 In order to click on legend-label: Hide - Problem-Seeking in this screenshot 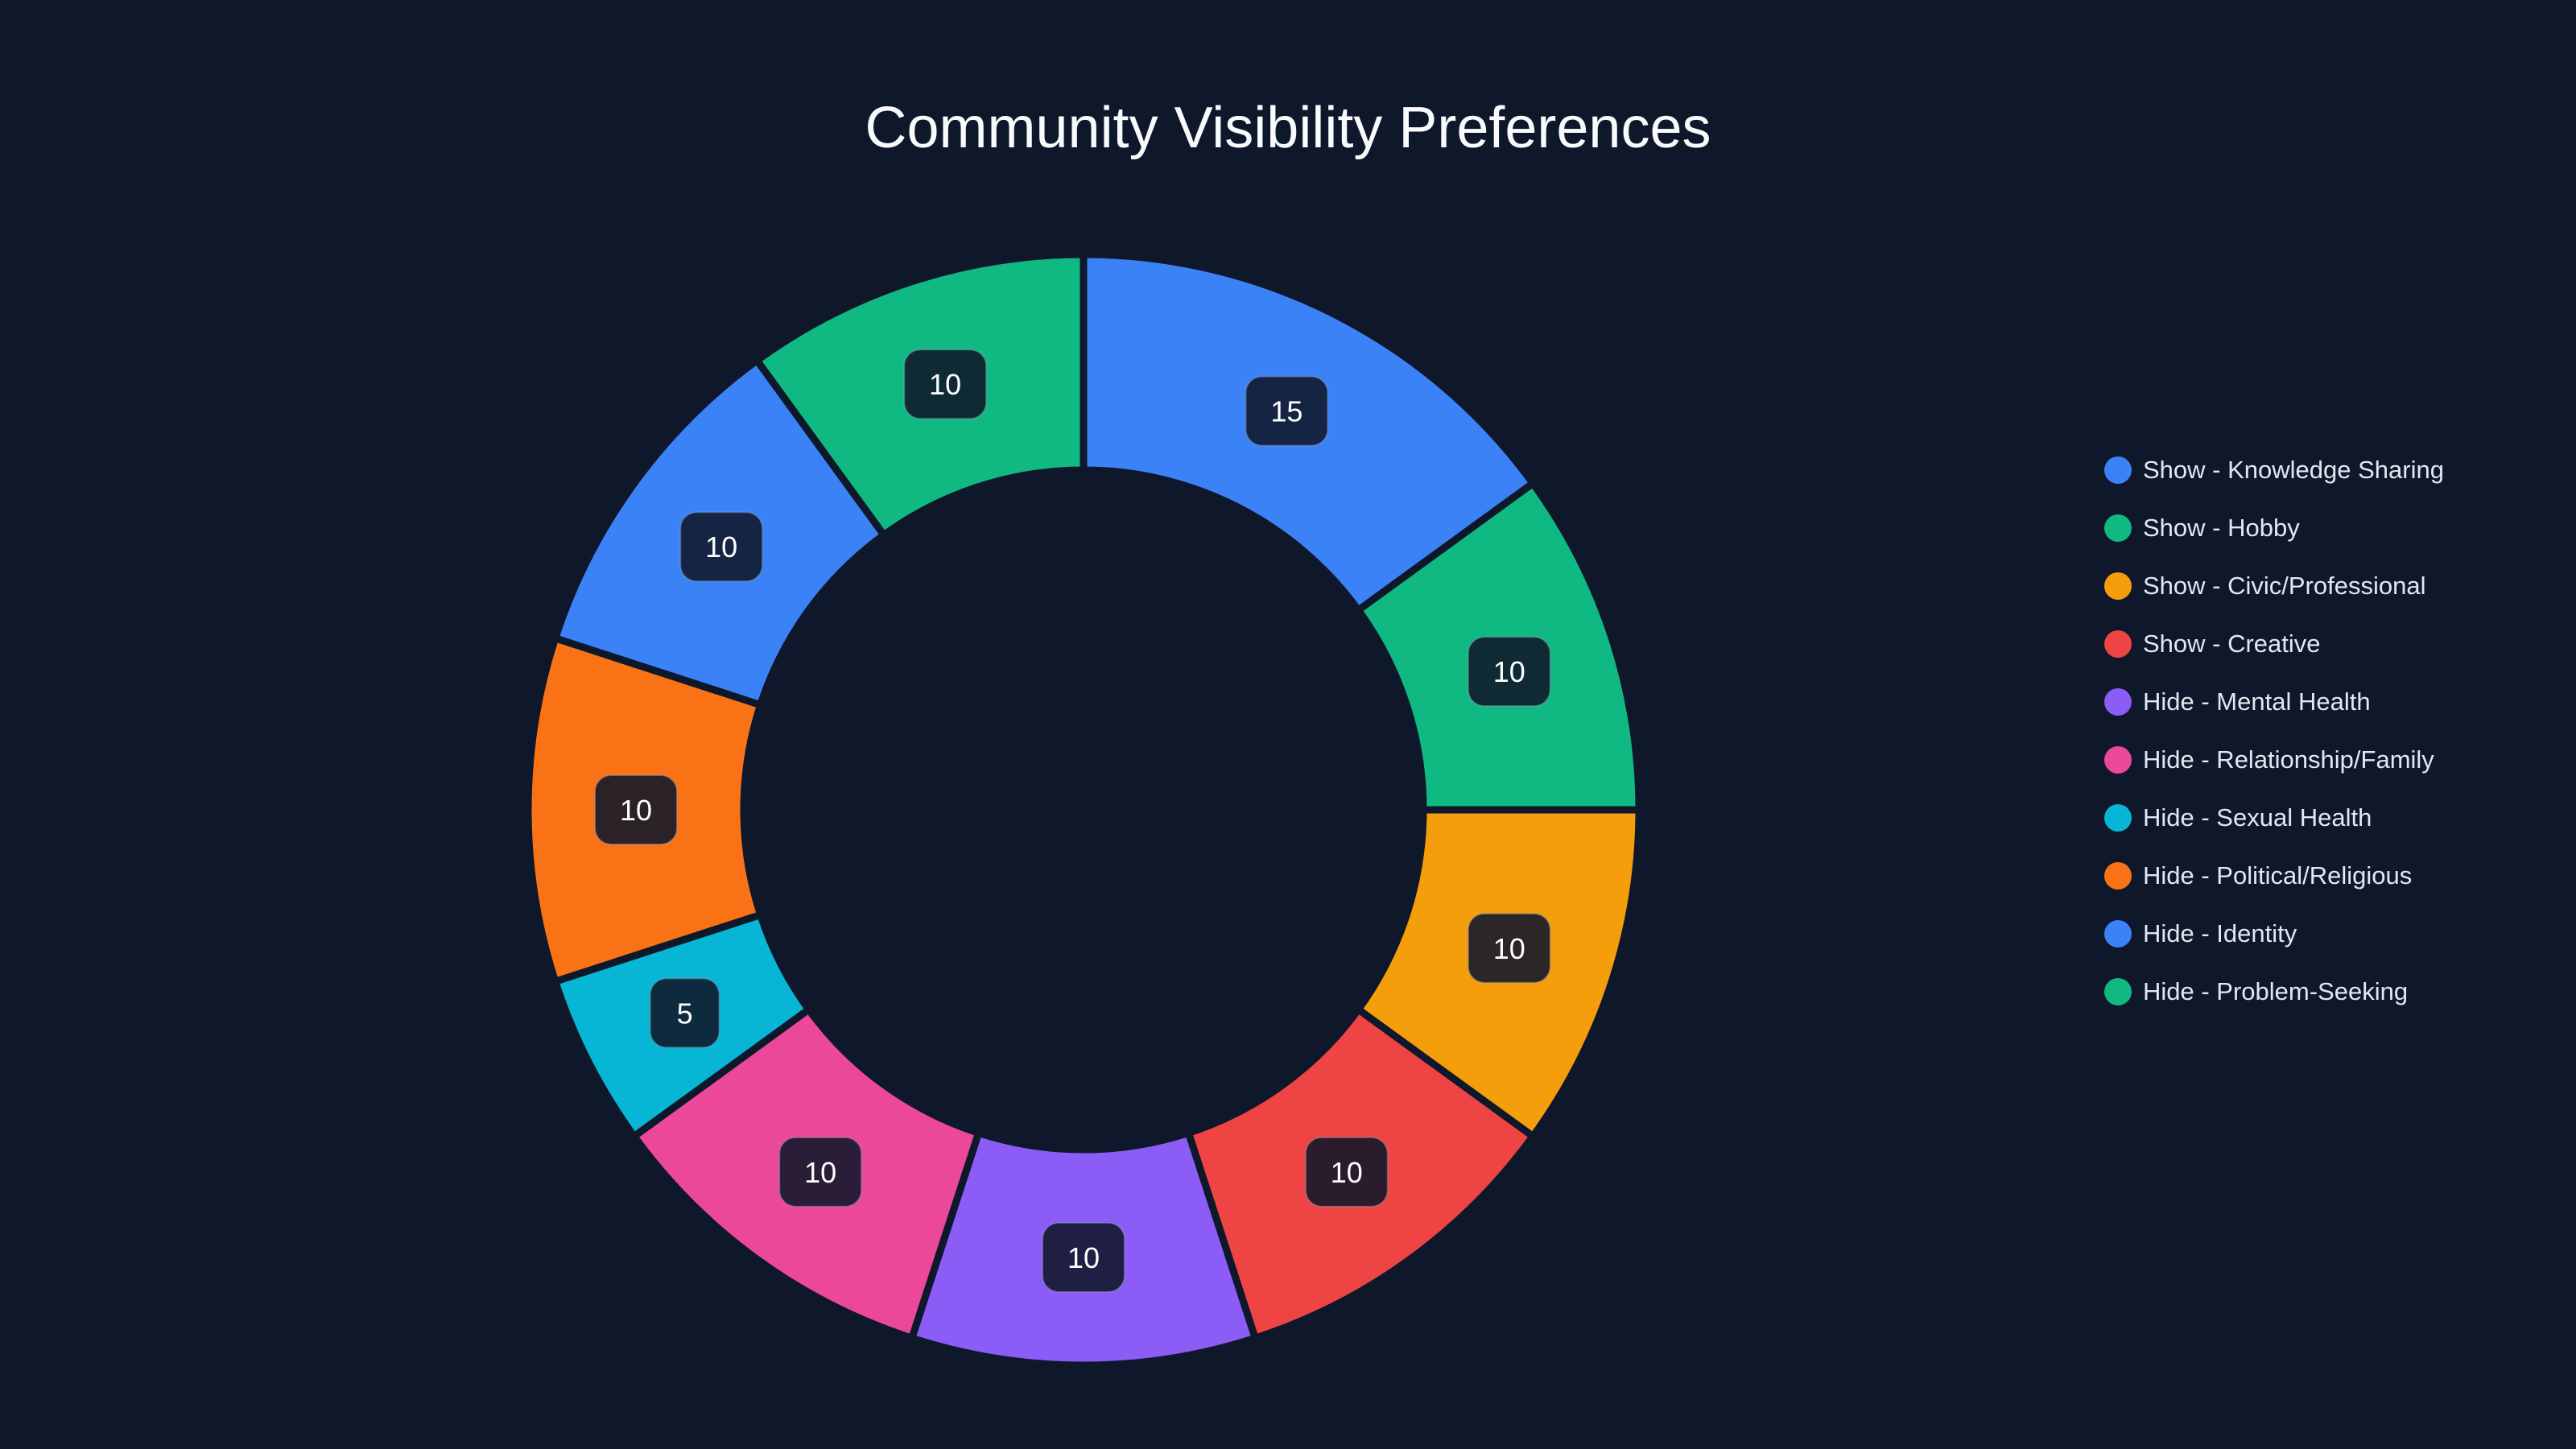, I will do `click(2276, 991)`.